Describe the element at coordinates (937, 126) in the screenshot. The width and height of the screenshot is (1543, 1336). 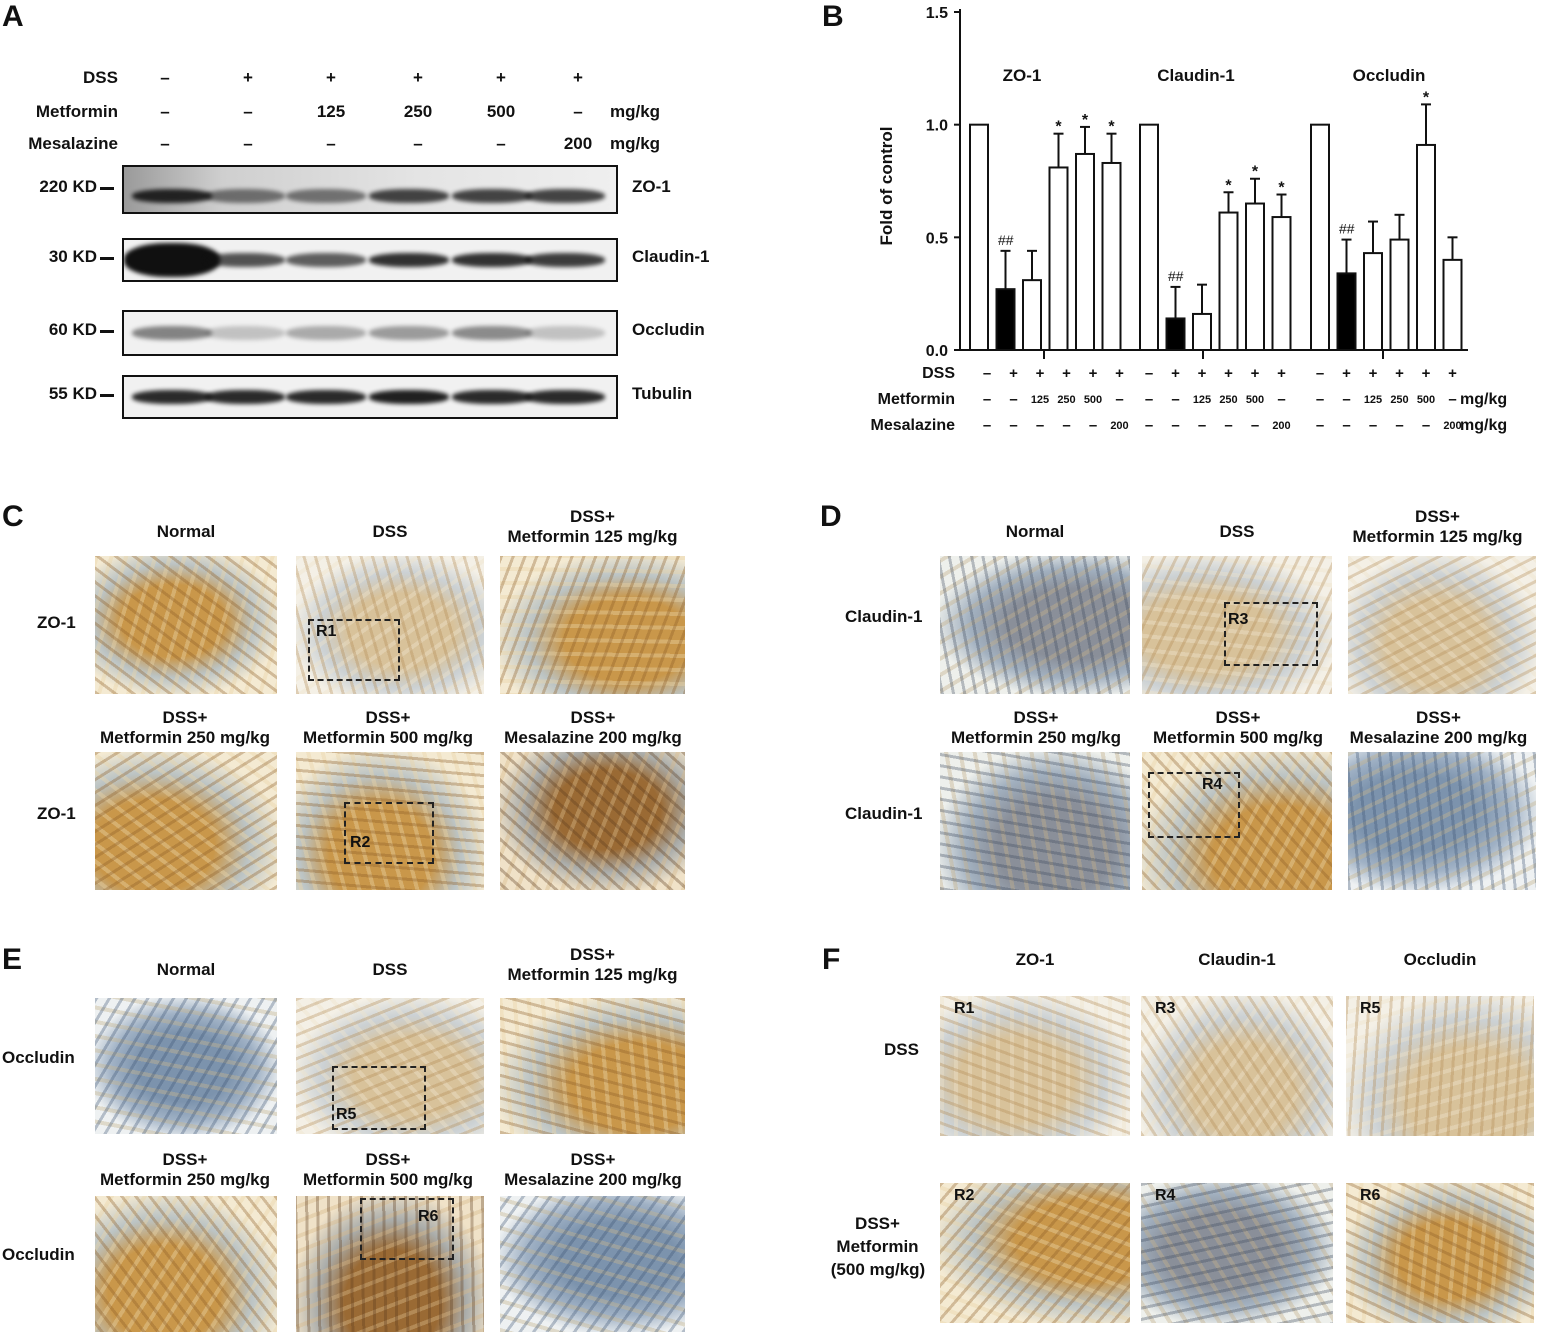
I see `y-tick-label: 1.0` at that location.